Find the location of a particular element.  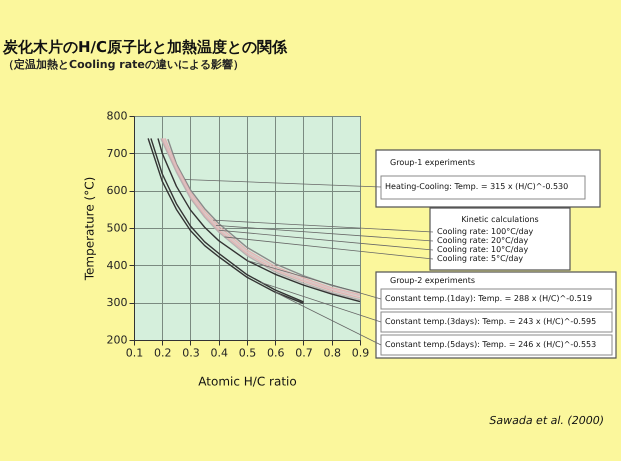

annotation: Heating-Cooling: Temp. = 315 x (H/C)^-0.530 is located at coordinates (476, 186).